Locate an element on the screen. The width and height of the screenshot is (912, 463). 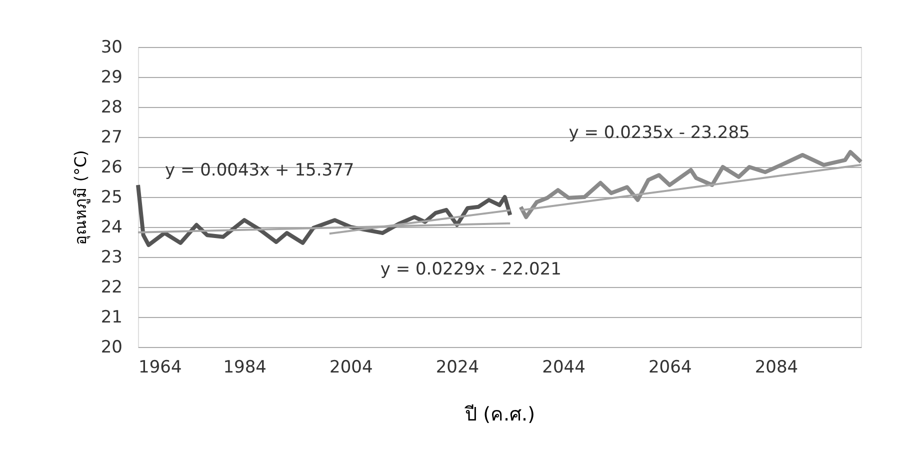
annotation: y = 0.0229x - 22.021 is located at coordinates (471, 270).